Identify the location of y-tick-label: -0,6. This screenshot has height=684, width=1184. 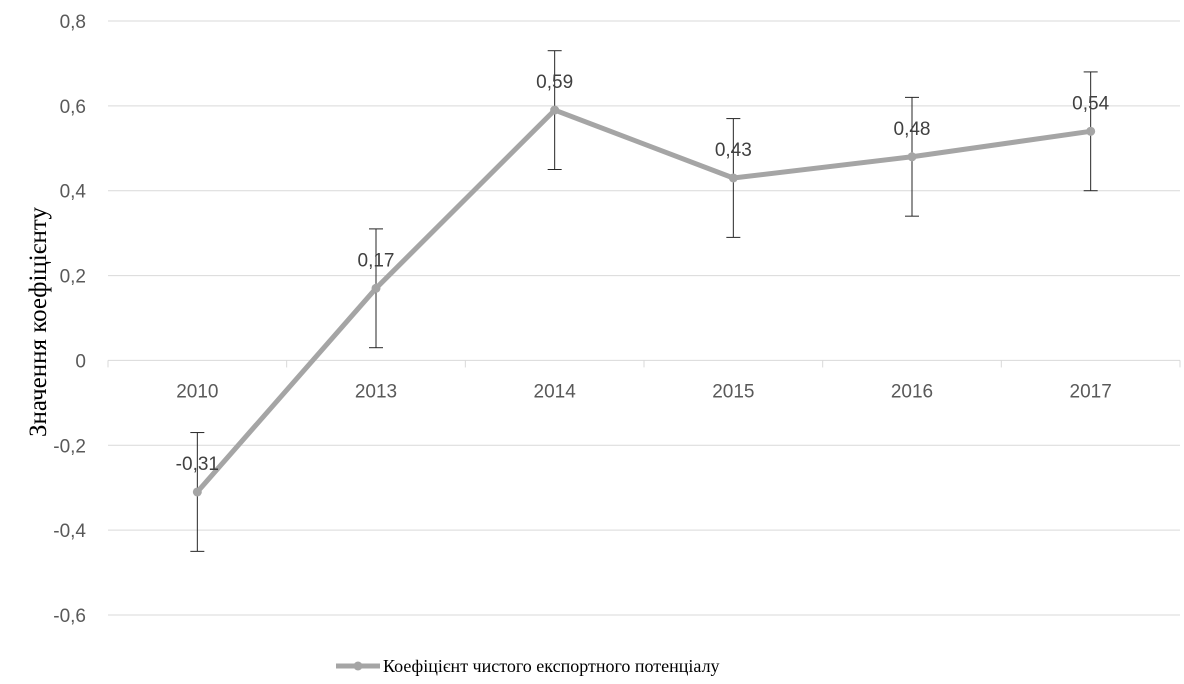
(69, 616).